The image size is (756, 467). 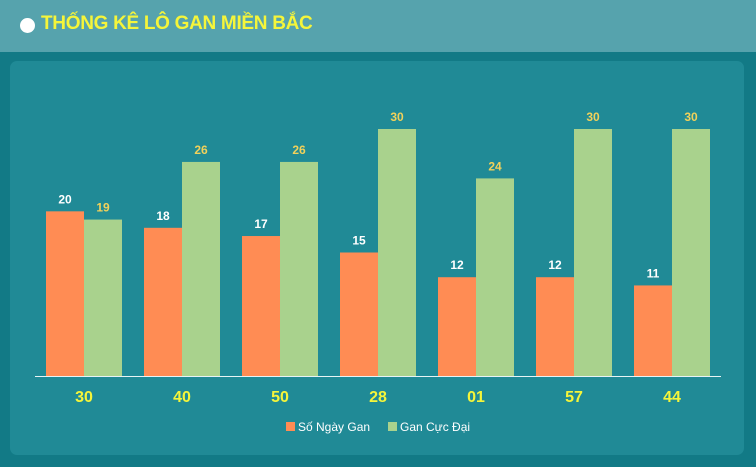 I want to click on category-label: 40, so click(x=182, y=397).